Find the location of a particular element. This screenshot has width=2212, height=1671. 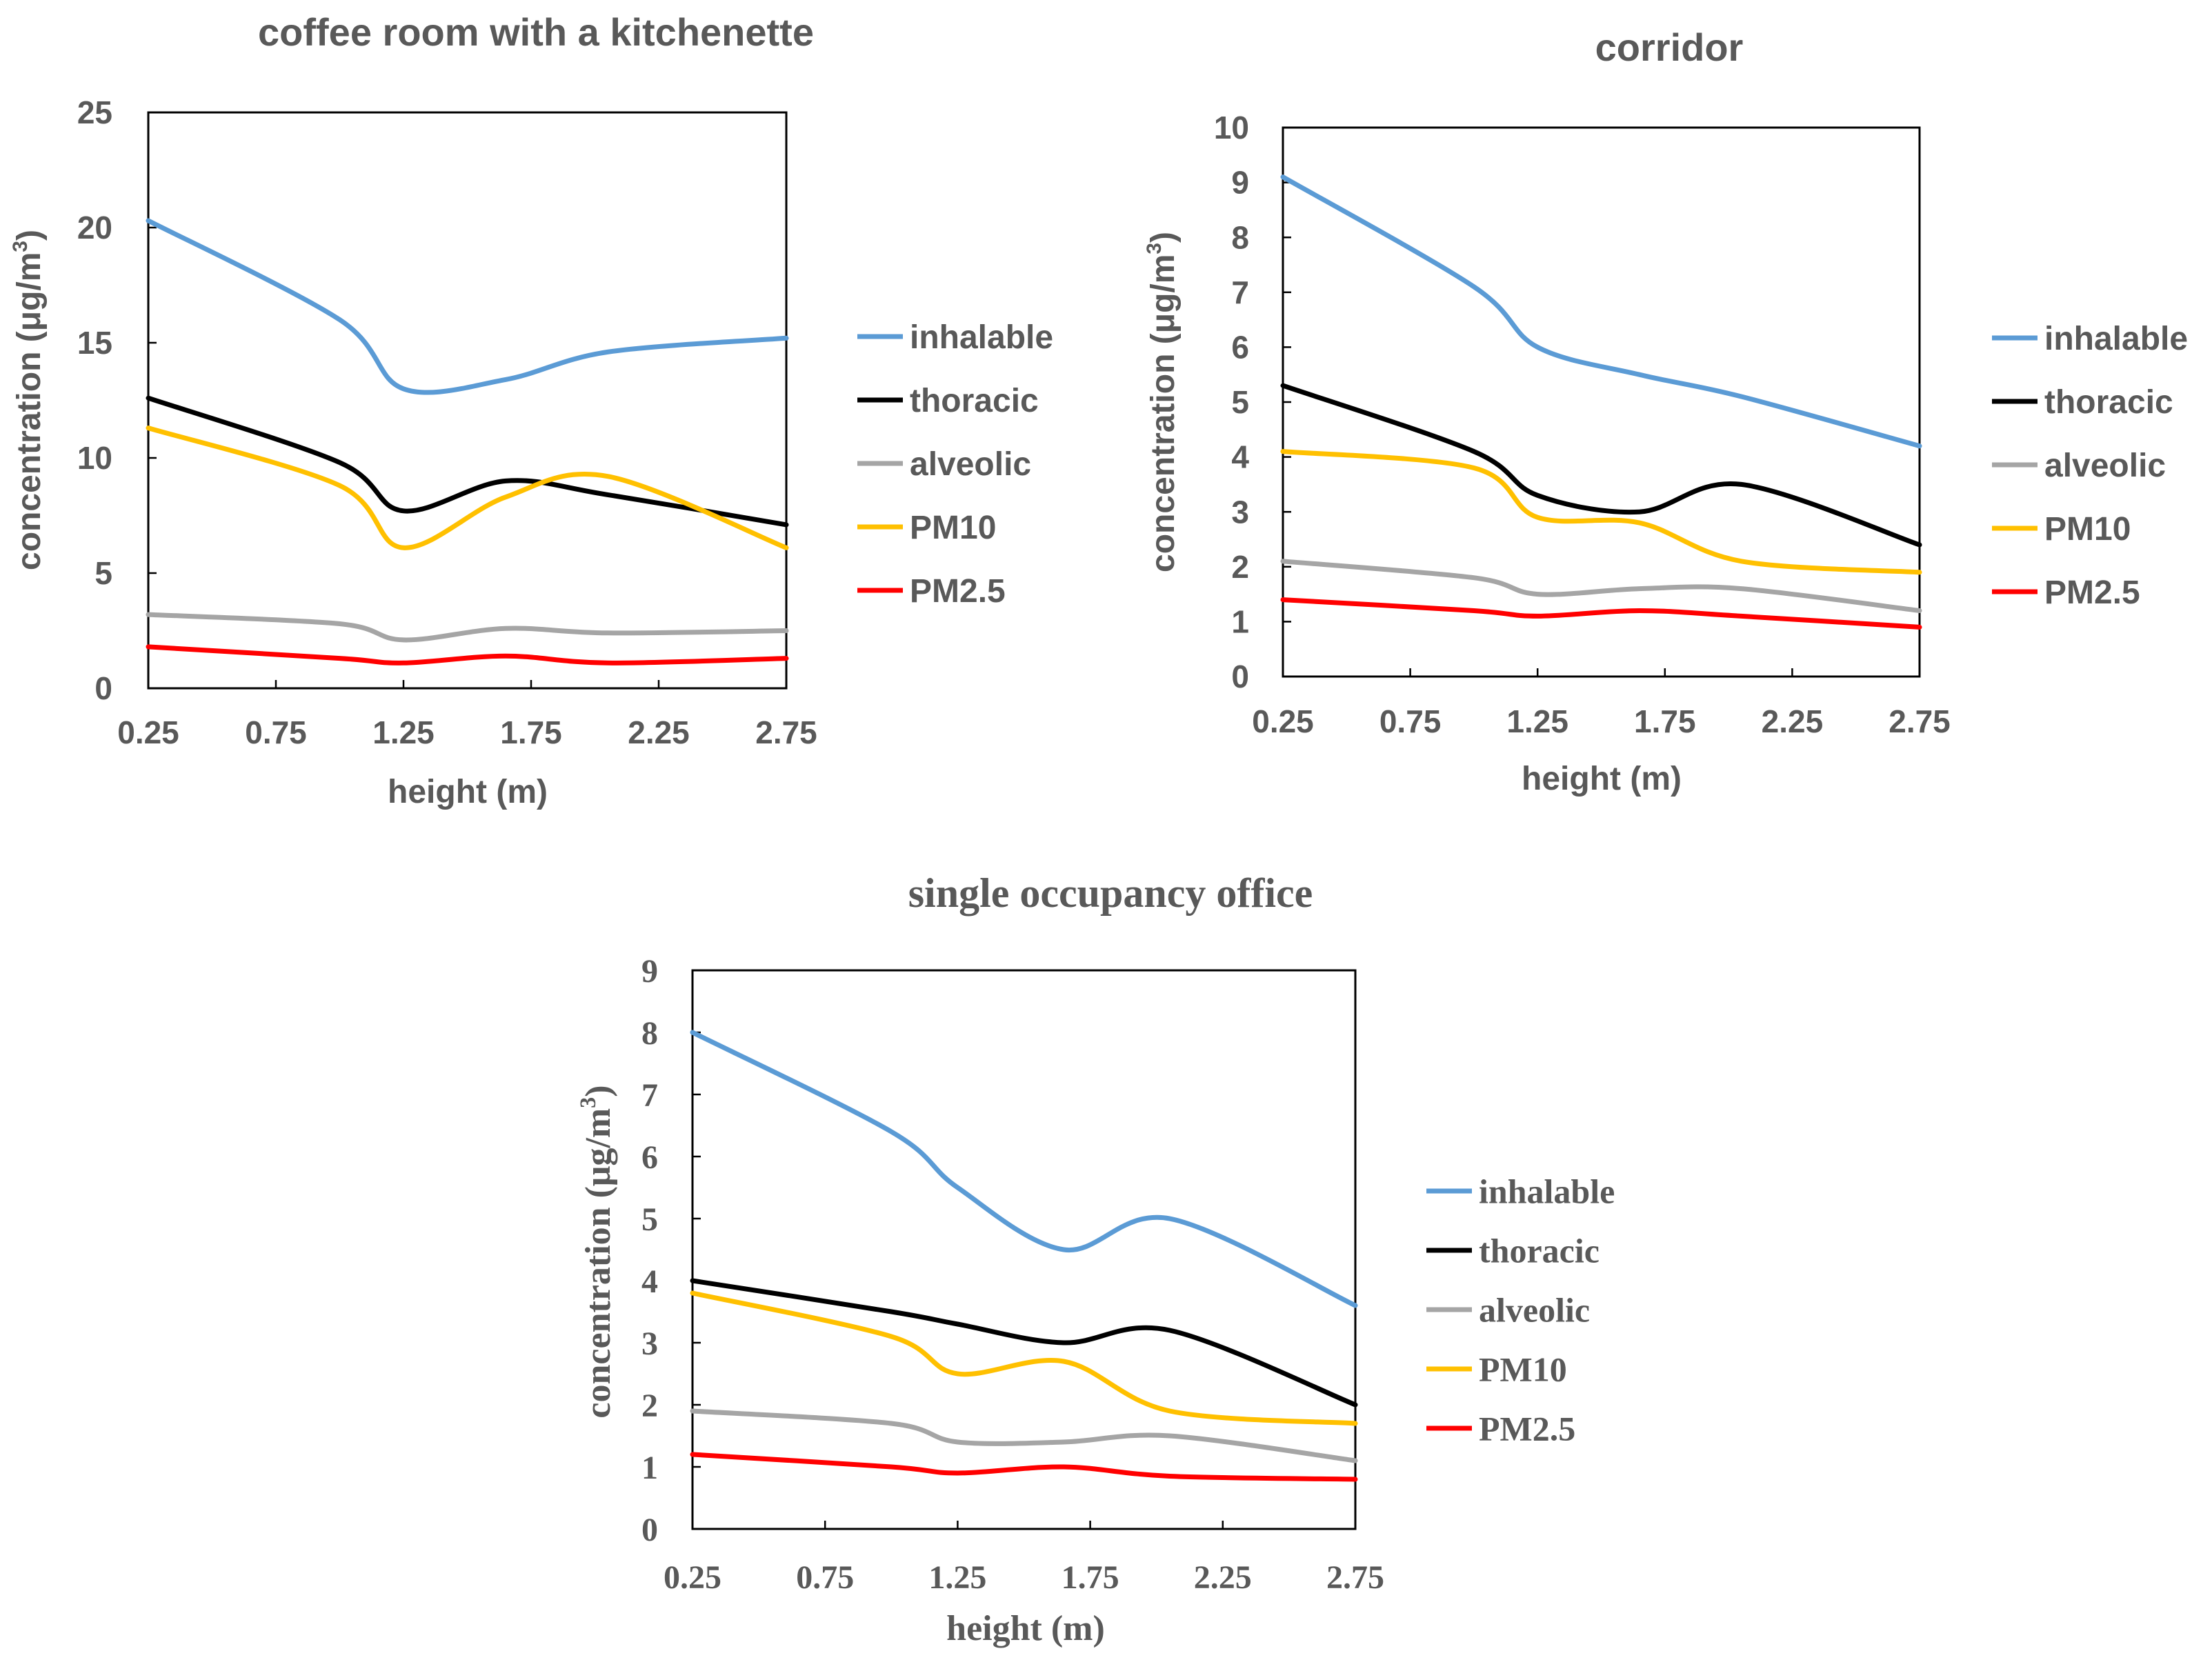

y-tick-label: 25 is located at coordinates (95, 112).